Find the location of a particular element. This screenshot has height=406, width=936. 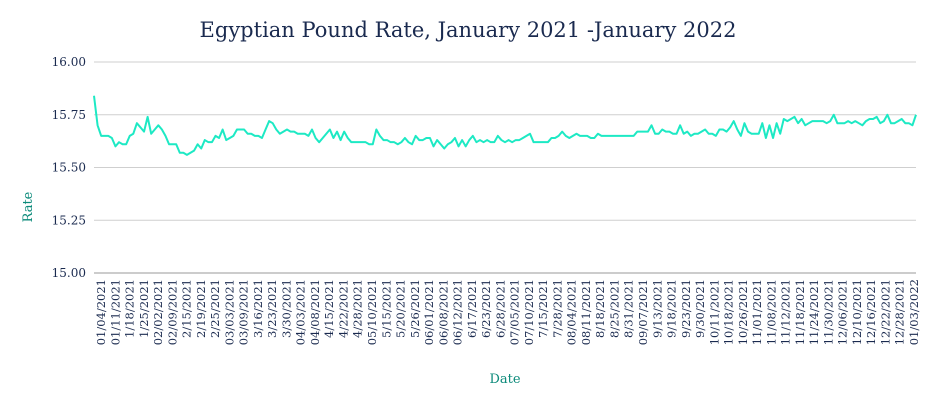

x-tick-label: 8/18/2021 is located at coordinates (600, 308).